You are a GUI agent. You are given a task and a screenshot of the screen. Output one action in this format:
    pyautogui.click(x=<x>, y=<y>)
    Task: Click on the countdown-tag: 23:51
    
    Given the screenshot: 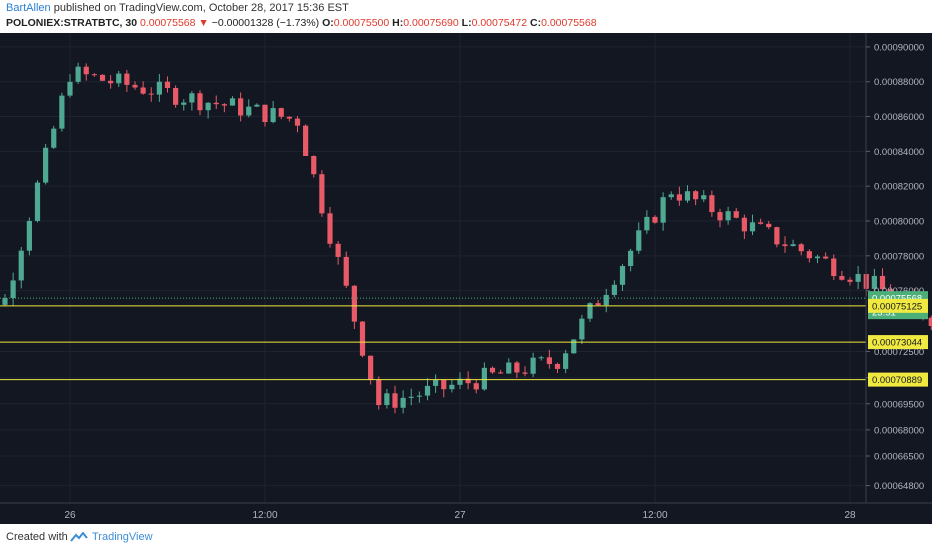 What is the action you would take?
    pyautogui.click(x=884, y=313)
    